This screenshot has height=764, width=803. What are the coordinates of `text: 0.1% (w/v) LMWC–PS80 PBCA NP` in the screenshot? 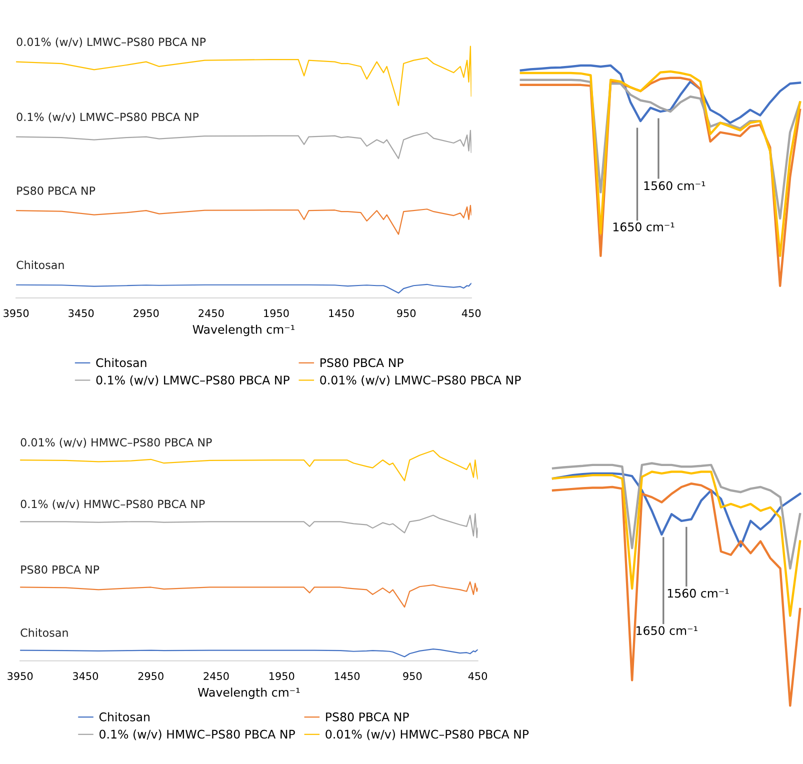 It's located at (107, 117).